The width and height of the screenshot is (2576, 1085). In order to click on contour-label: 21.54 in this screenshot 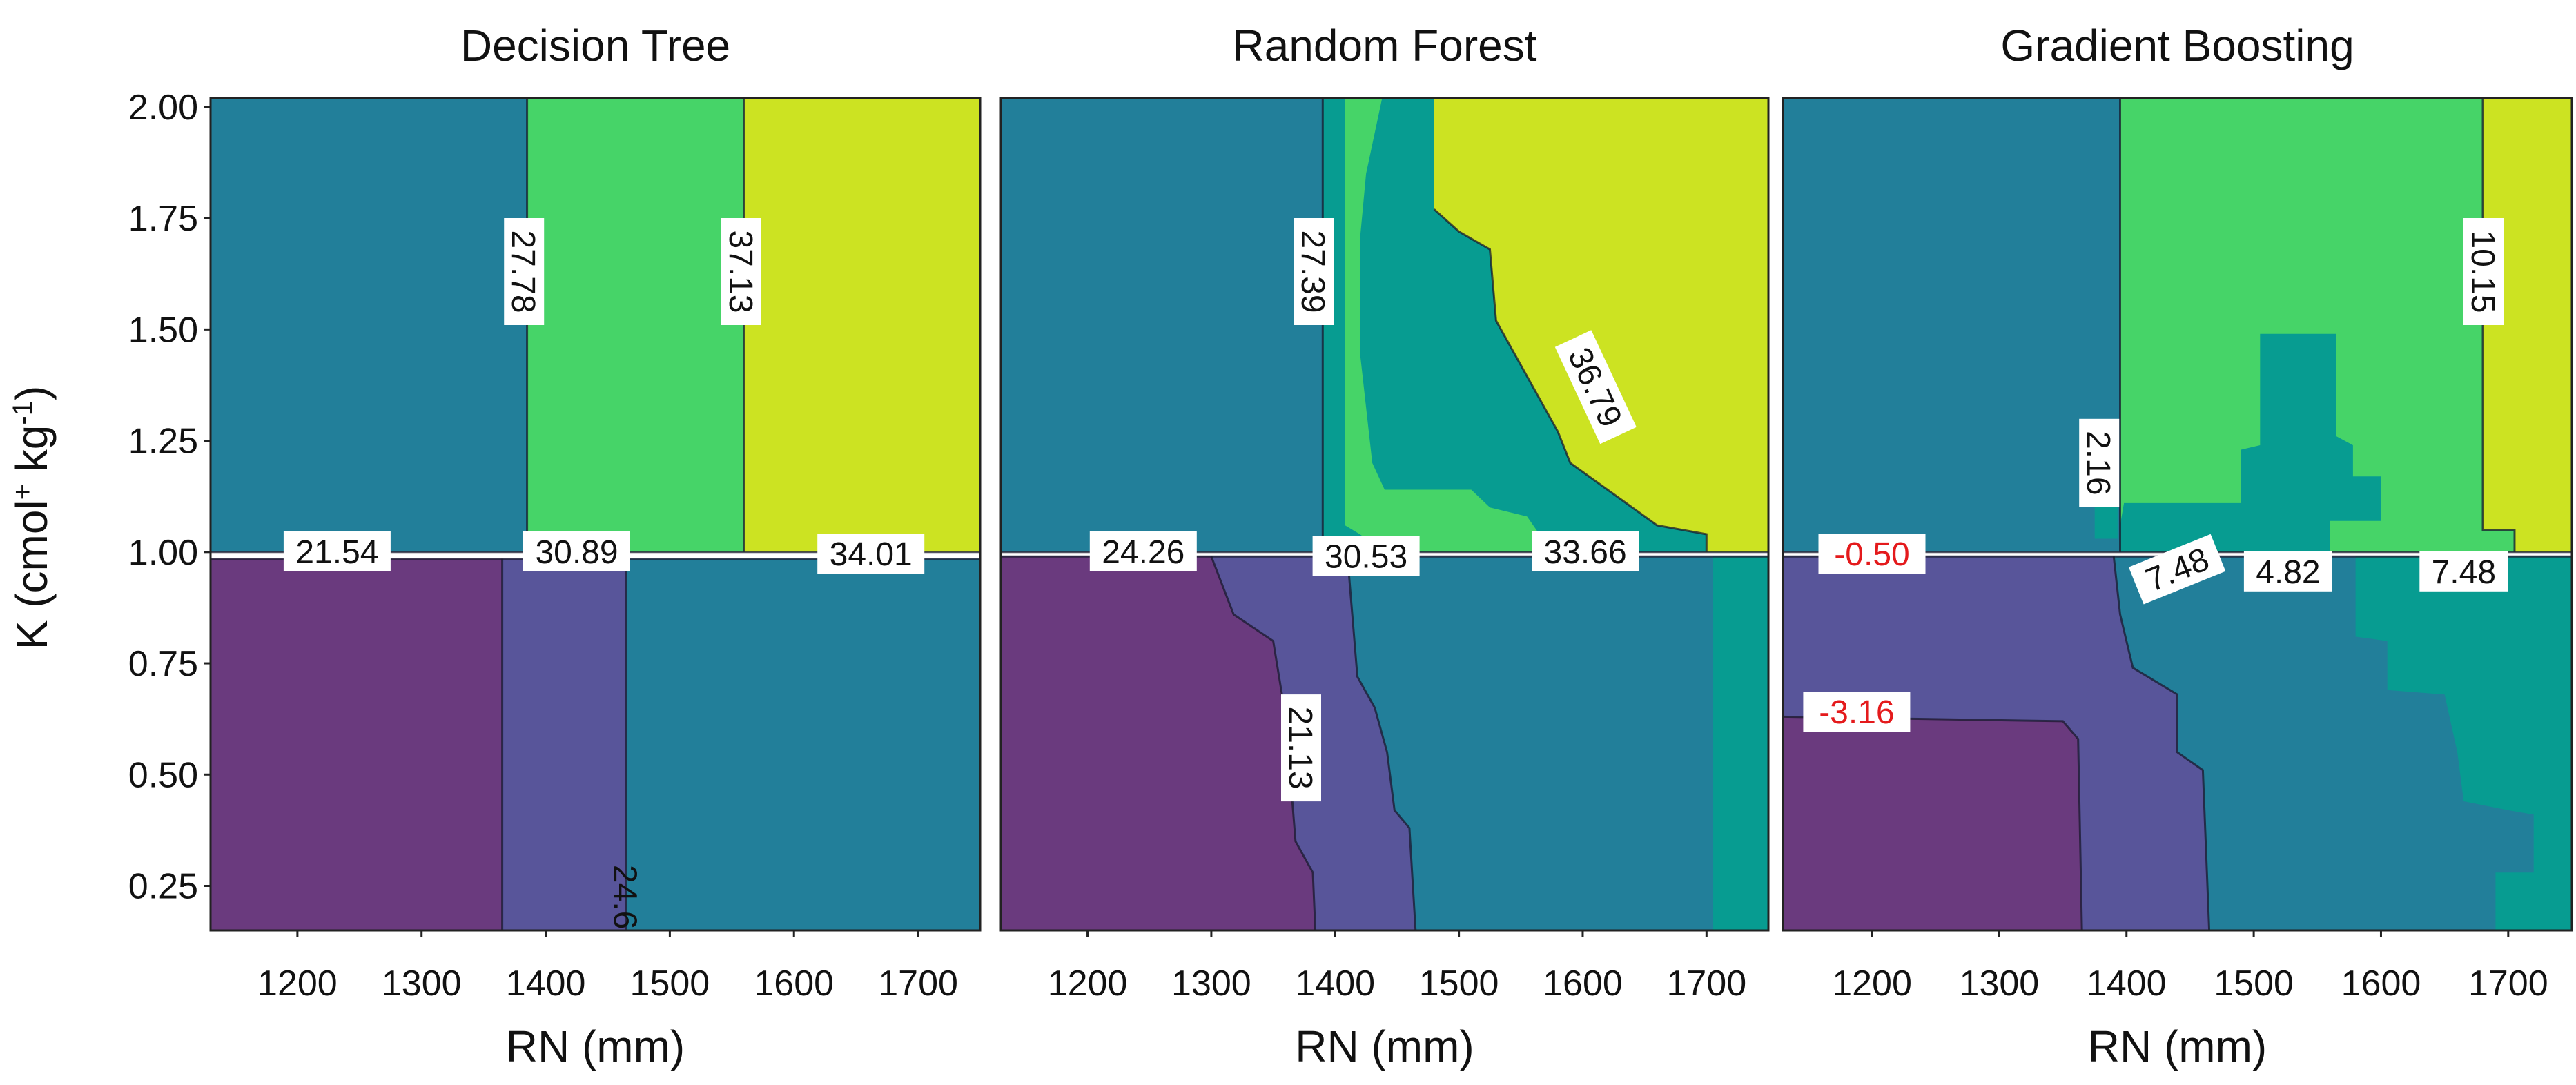, I will do `click(337, 551)`.